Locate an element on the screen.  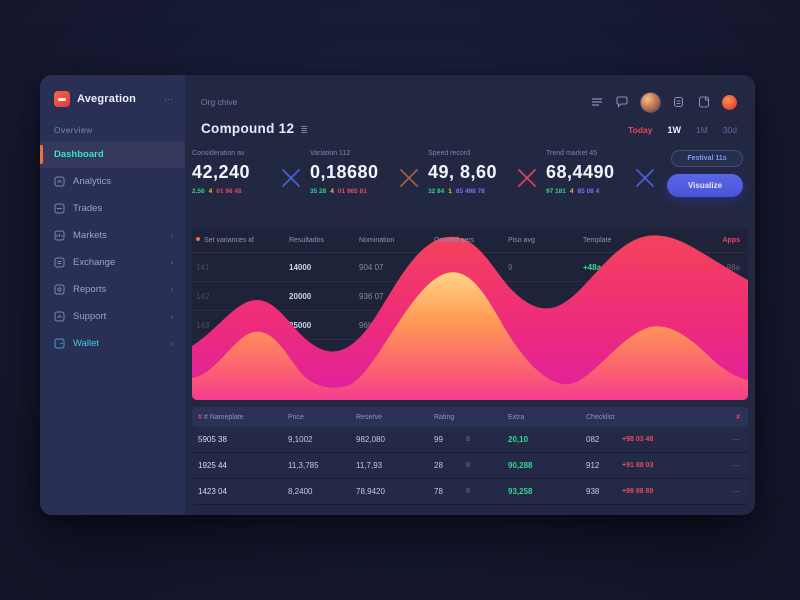
chart-cell: 936 07 is located at coordinates (371, 296).